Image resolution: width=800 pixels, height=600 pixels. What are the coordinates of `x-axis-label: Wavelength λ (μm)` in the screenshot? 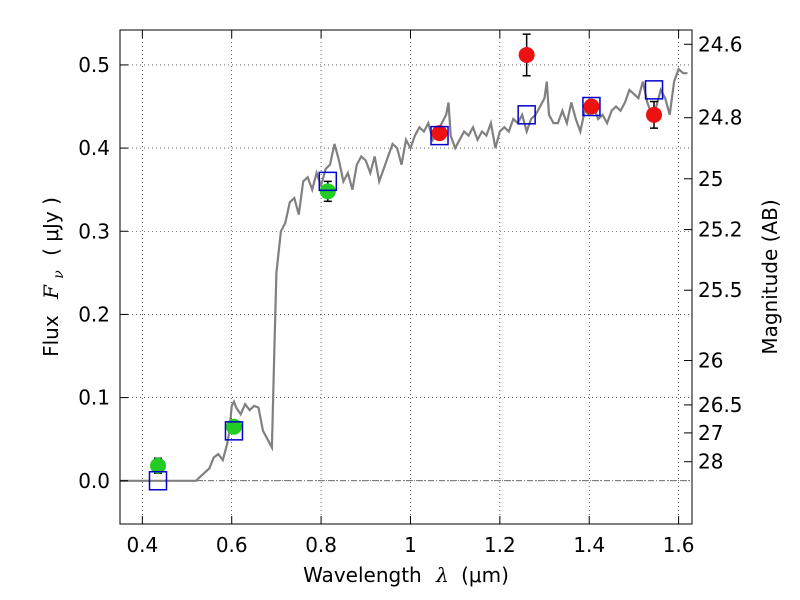 It's located at (406, 575).